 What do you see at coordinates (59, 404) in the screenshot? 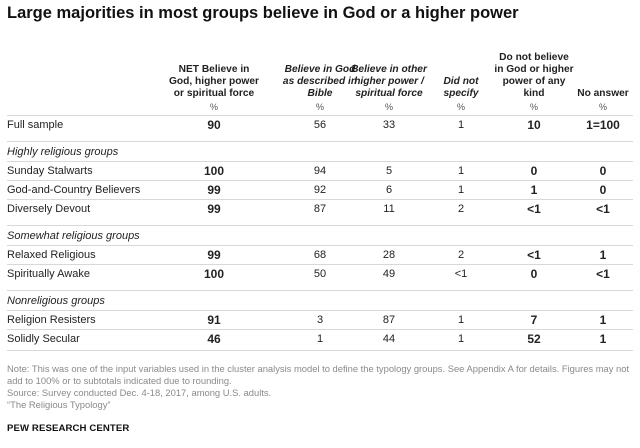
I see `report-title-text: “The Religious Typology”` at bounding box center [59, 404].